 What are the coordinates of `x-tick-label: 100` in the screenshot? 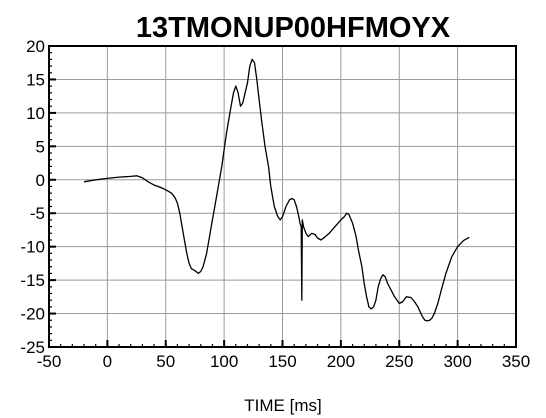 It's located at (224, 361).